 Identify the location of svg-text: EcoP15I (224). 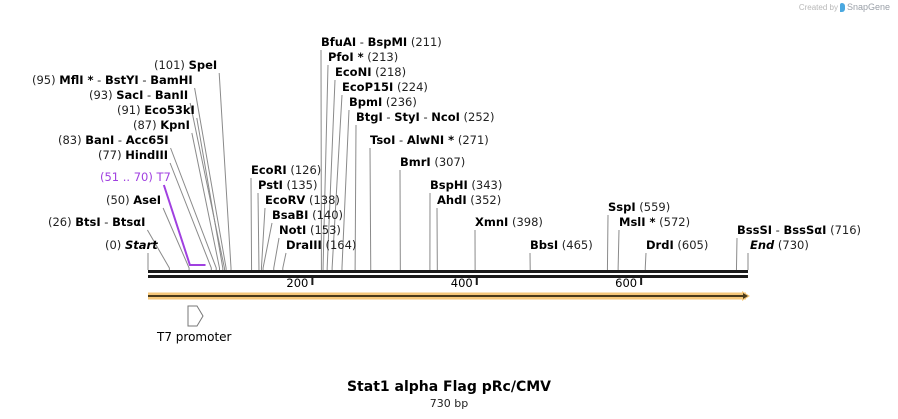
(385, 87).